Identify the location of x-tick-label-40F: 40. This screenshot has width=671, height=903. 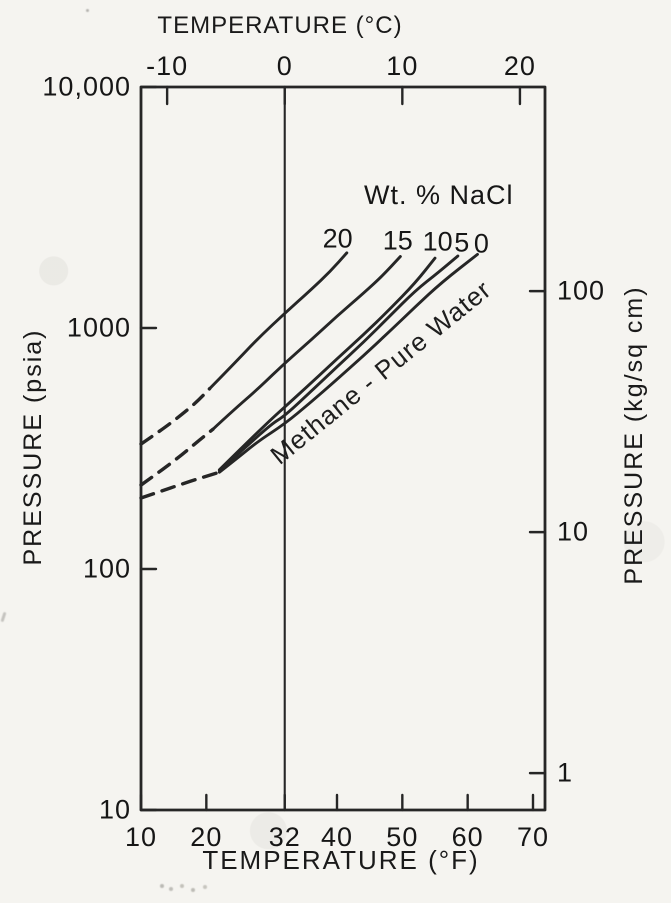
(337, 837).